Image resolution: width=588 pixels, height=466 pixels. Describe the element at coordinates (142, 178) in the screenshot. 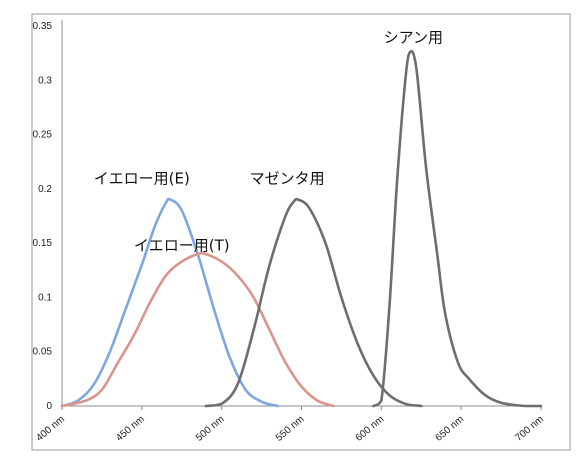

I see `yellow-e-label: イエロー用(E)` at that location.